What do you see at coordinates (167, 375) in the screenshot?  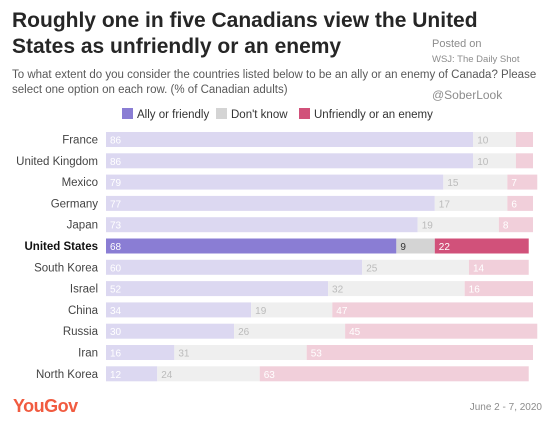 I see `value-label: 24` at bounding box center [167, 375].